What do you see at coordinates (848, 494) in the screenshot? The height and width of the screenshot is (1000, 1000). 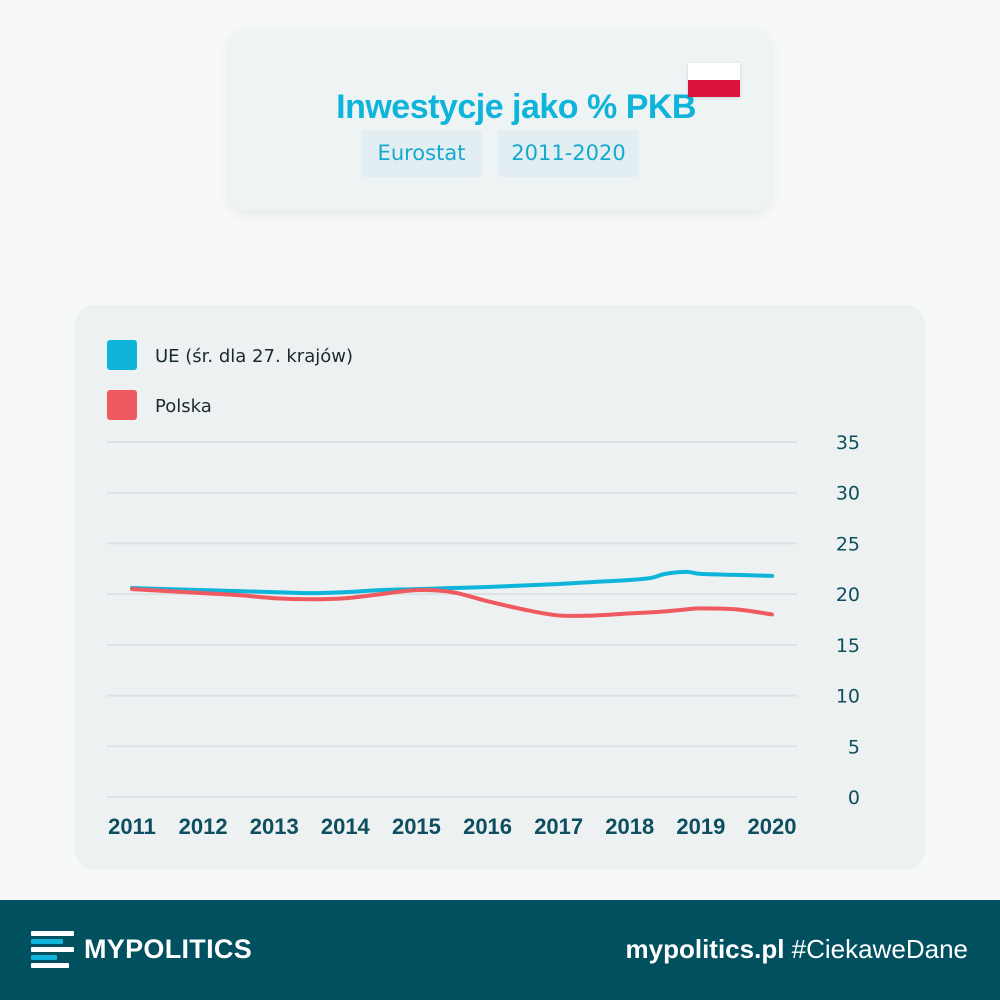 I see `y-tick-label: 30` at bounding box center [848, 494].